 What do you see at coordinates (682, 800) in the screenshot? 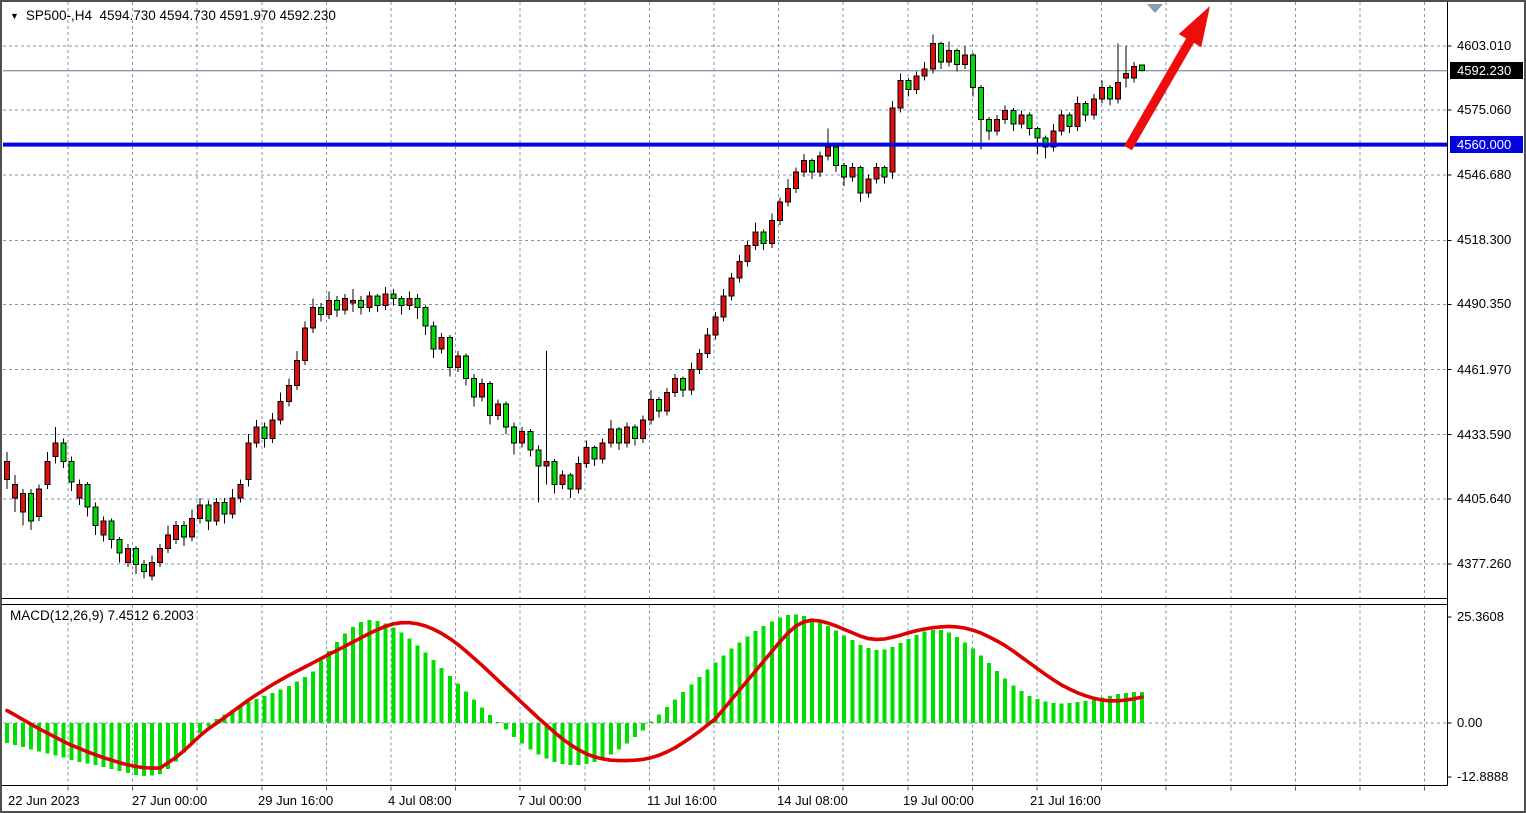
I see `time-axis-label: 11 Jul 16:00` at bounding box center [682, 800].